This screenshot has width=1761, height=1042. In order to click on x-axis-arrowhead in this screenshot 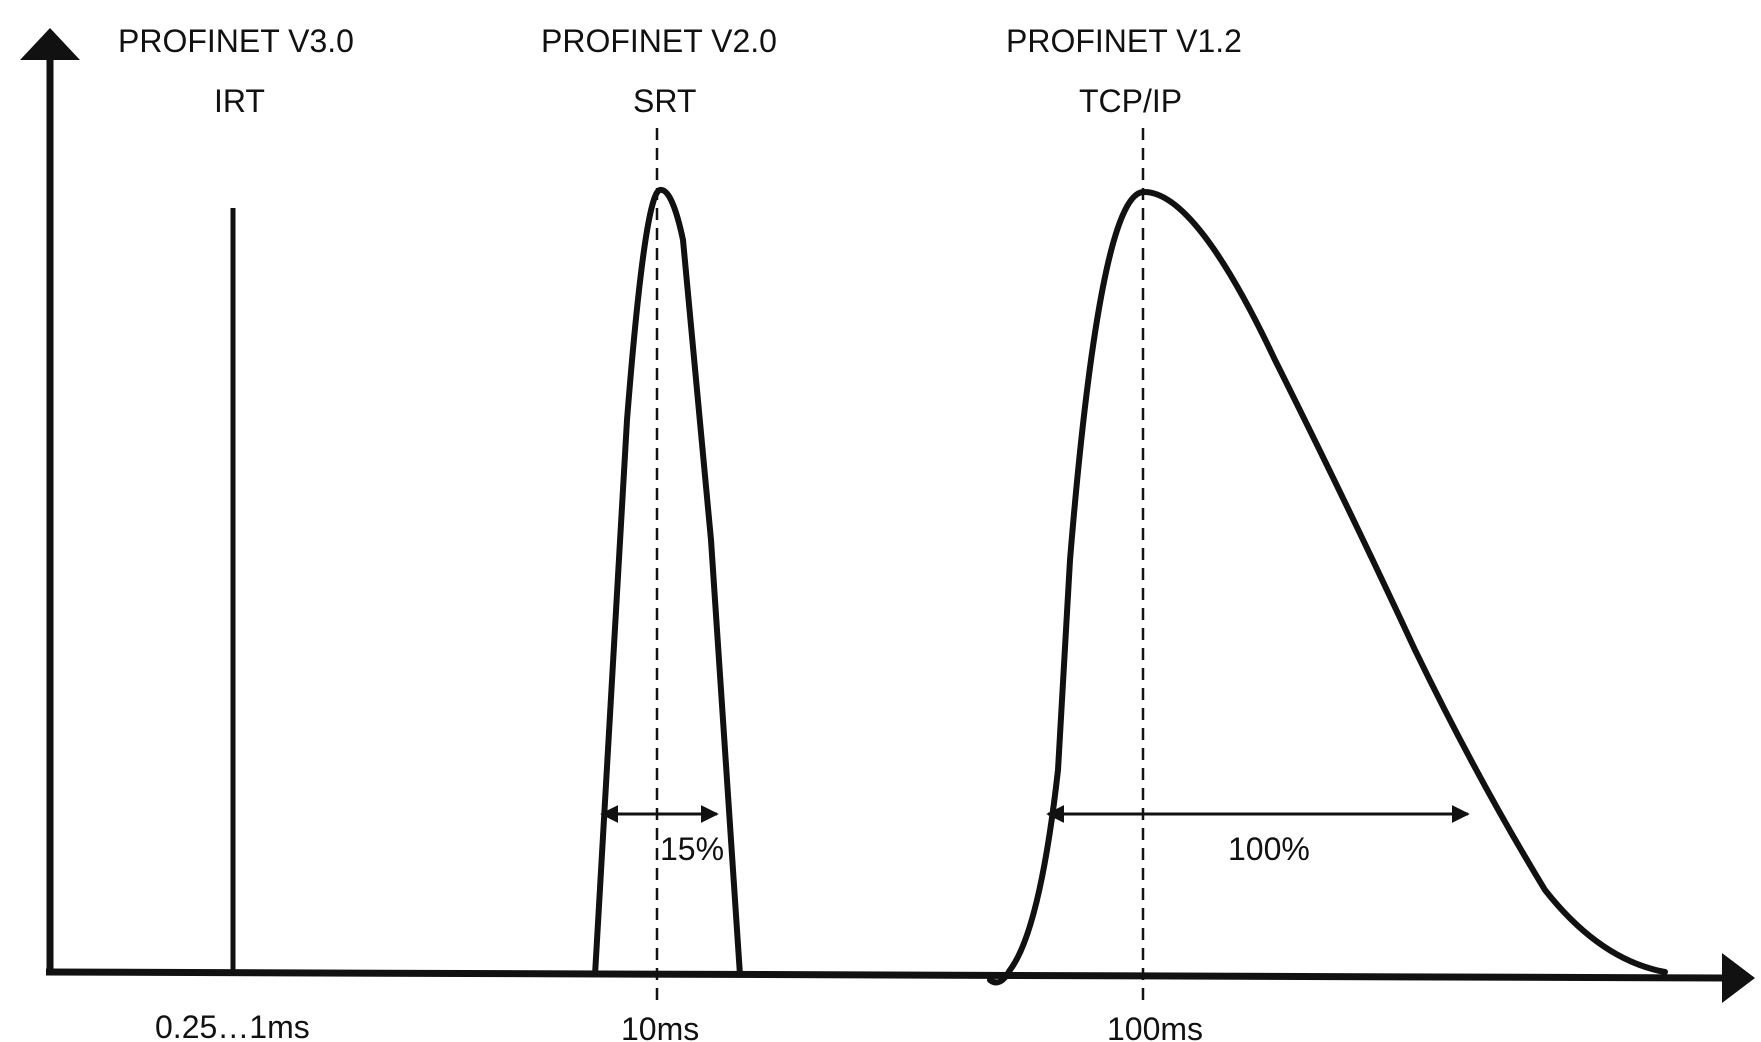, I will do `click(1738, 978)`.